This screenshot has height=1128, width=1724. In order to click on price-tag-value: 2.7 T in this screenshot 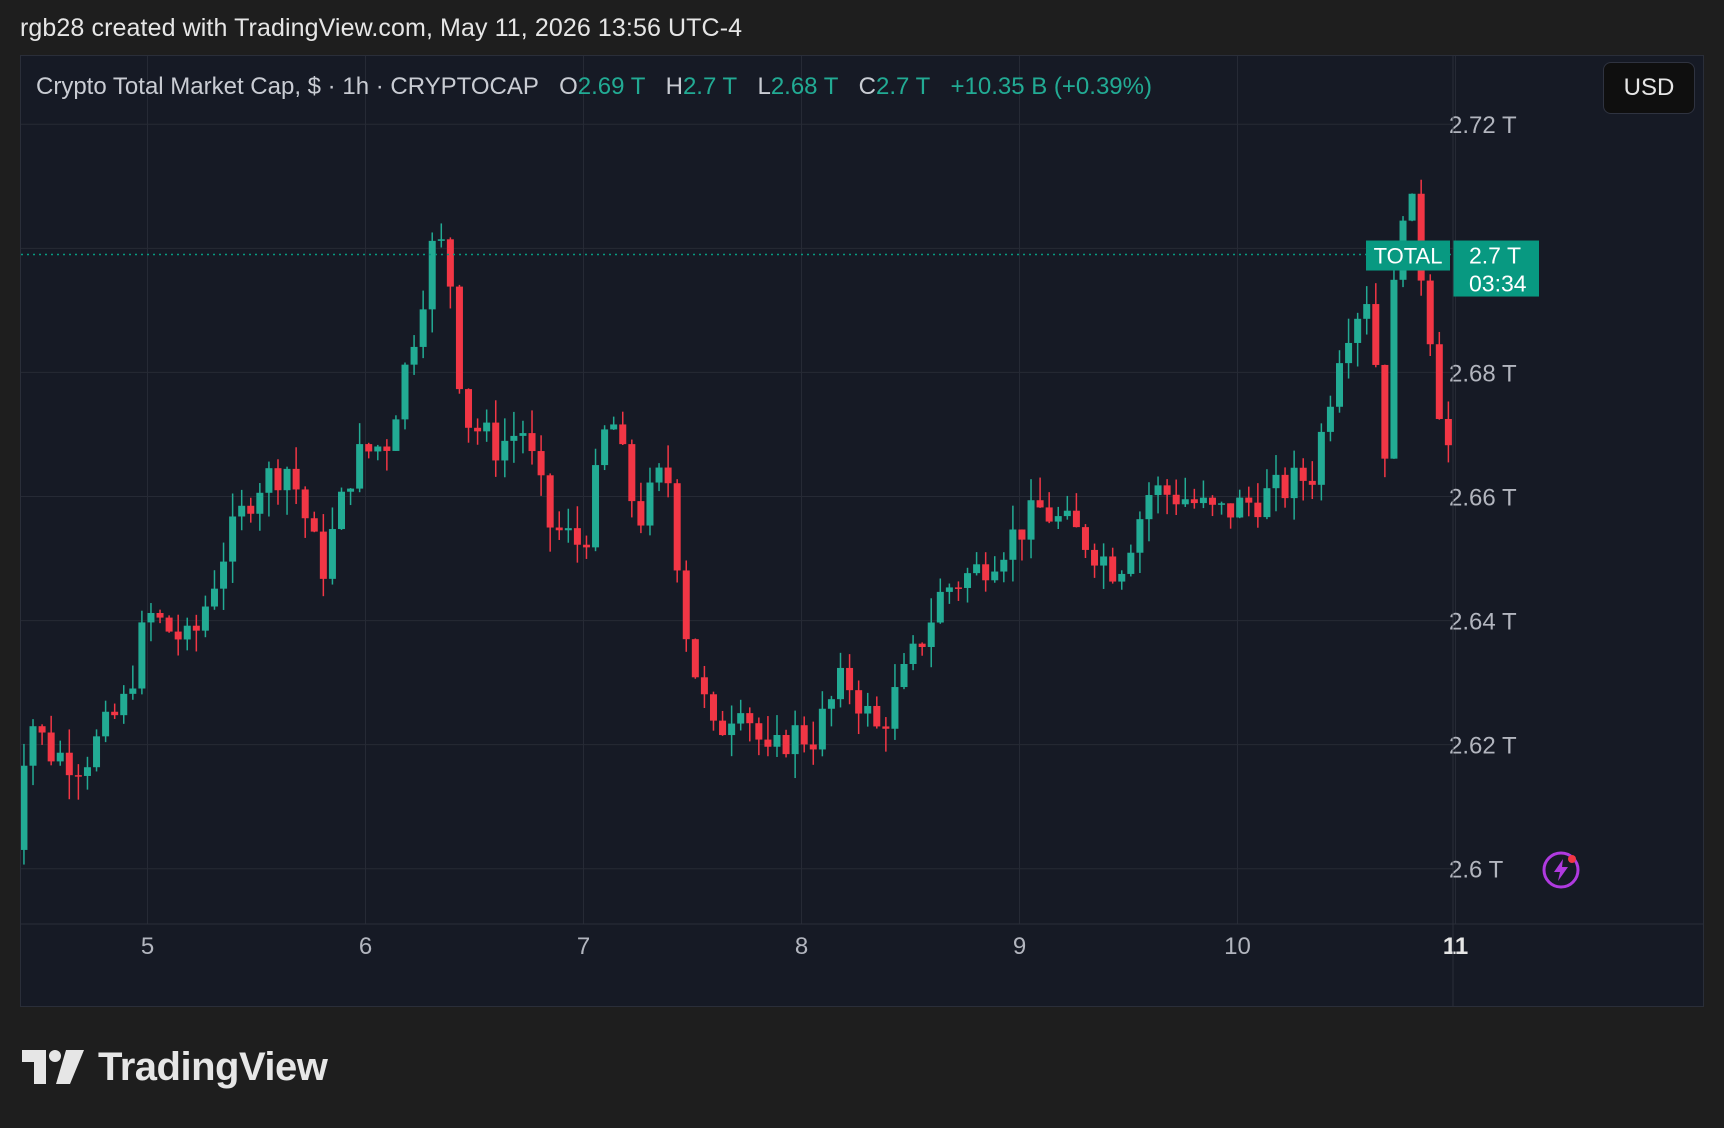, I will do `click(1495, 256)`.